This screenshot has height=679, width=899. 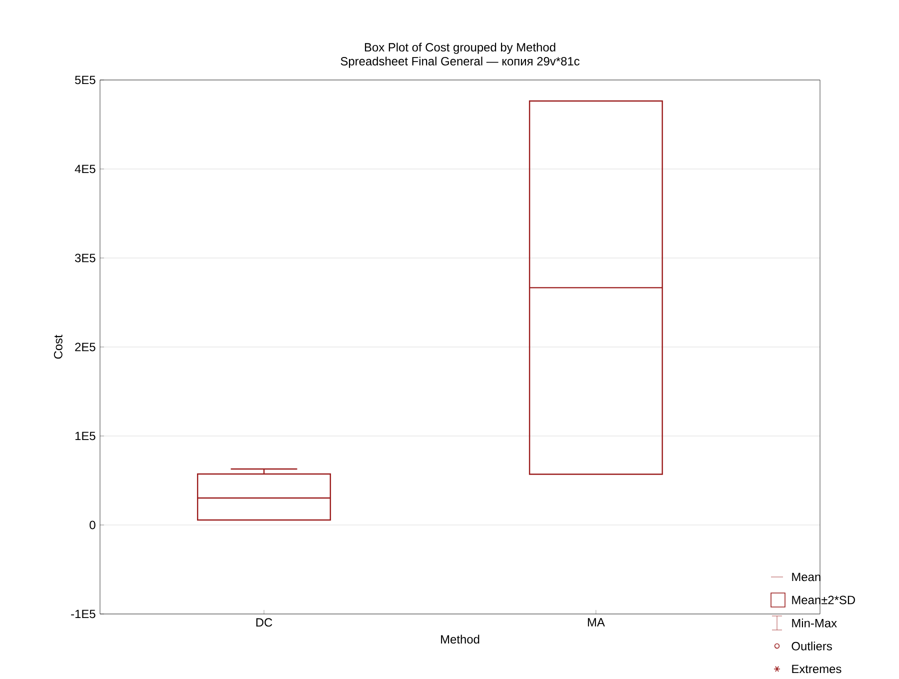 I want to click on x-axis-title: Method, so click(x=460, y=639).